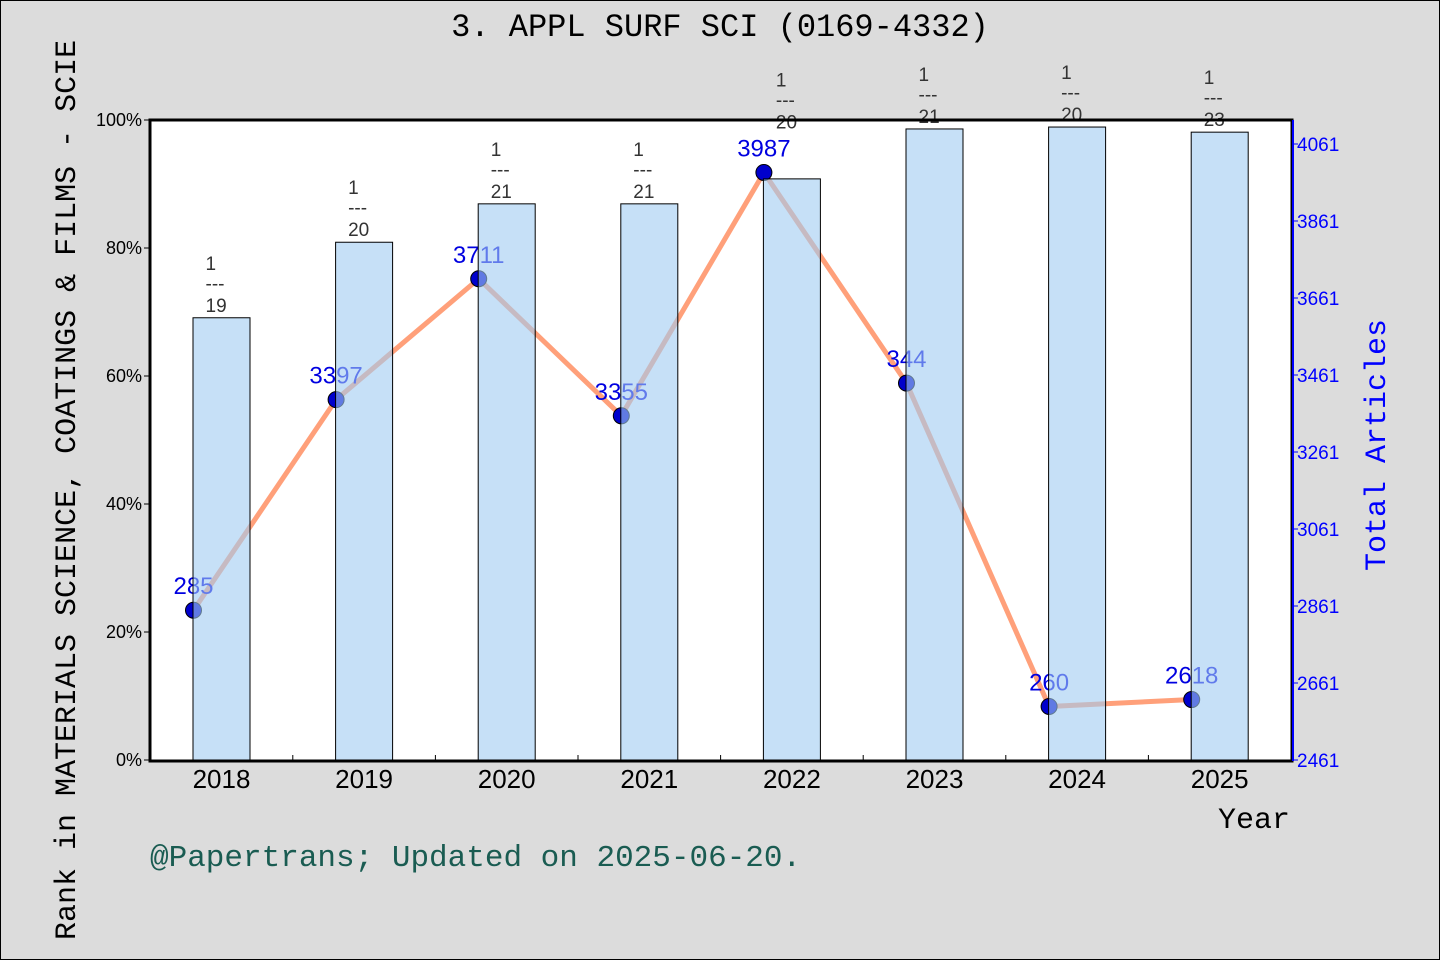  I want to click on bar-2023, so click(934, 444).